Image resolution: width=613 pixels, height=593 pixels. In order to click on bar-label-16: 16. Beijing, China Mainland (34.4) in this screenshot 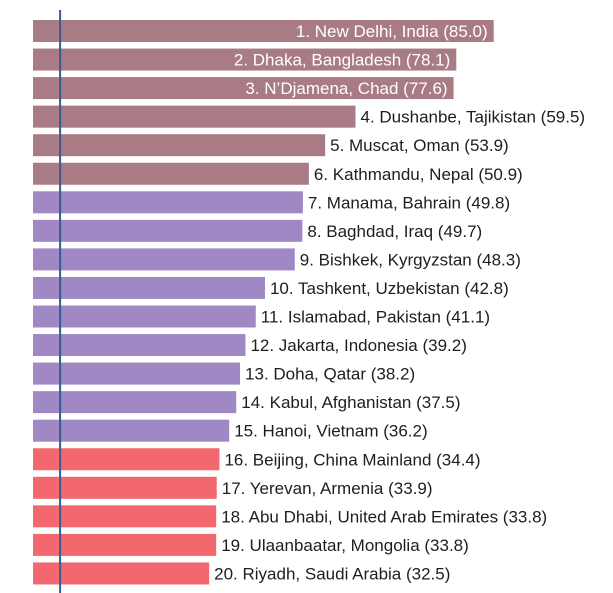, I will do `click(352, 459)`.